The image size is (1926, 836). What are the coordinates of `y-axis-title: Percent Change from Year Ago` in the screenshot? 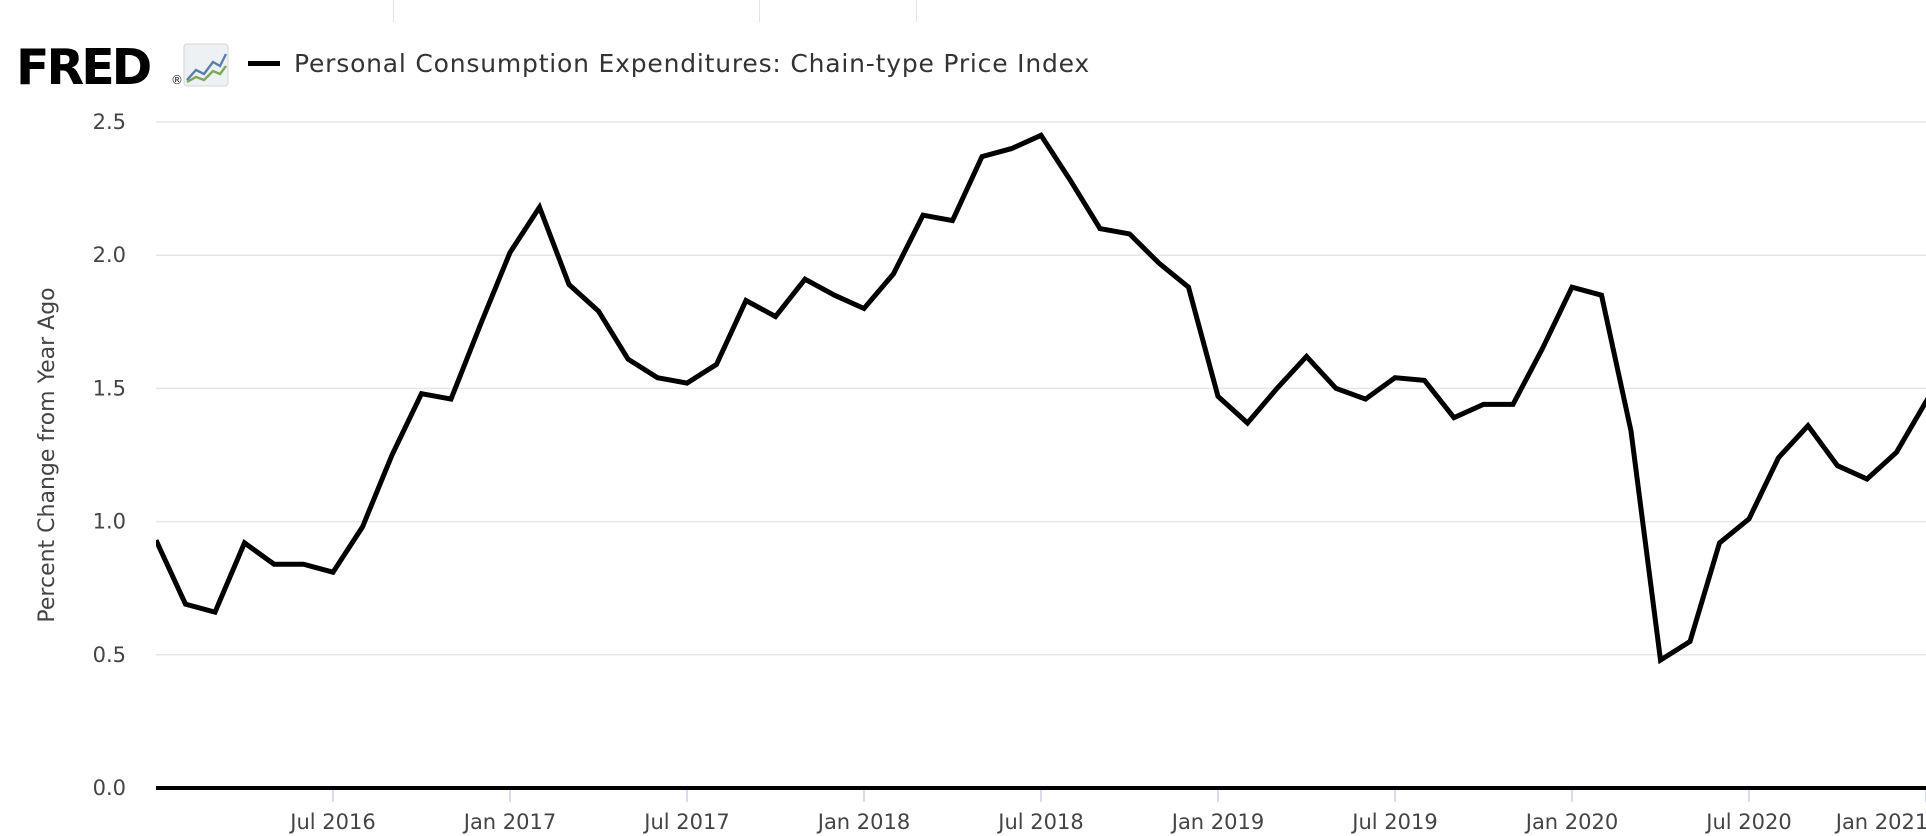 It's located at (47, 454).